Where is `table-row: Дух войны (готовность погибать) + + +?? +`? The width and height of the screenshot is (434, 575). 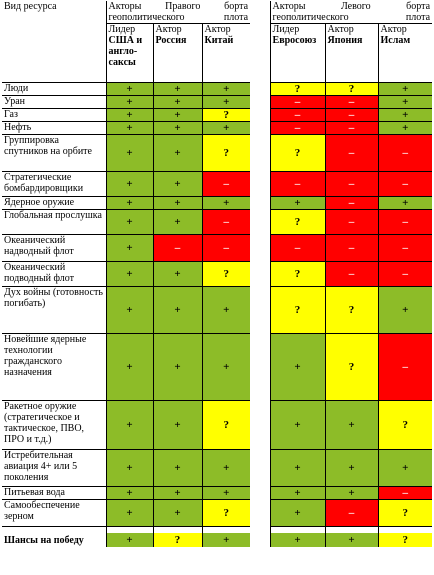 table-row: Дух войны (готовность погибать) + + +?? + is located at coordinates (217, 310).